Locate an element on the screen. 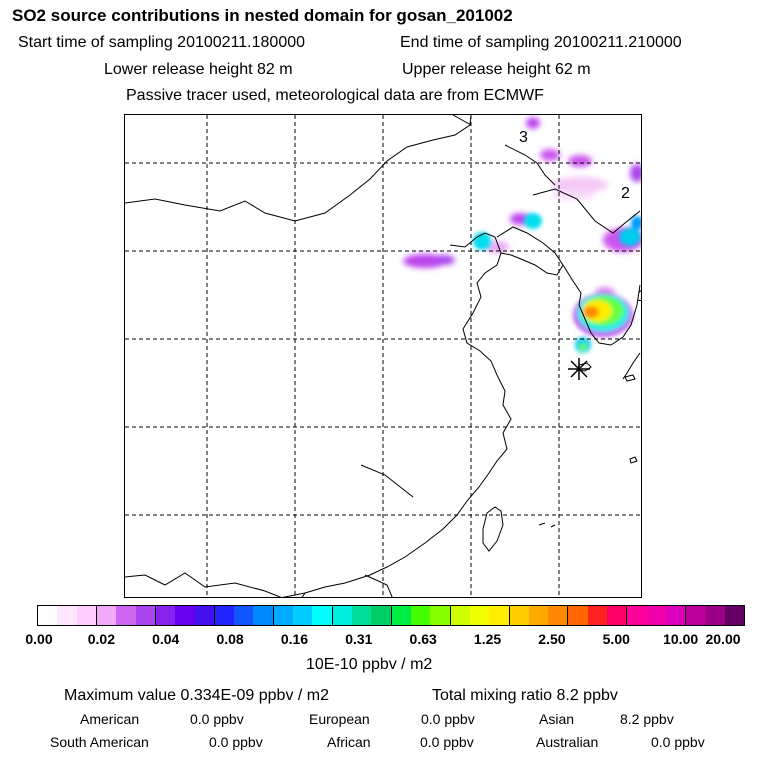 This screenshot has height=768, width=768. region-value-european: 0.0 ppbv is located at coordinates (448, 719).